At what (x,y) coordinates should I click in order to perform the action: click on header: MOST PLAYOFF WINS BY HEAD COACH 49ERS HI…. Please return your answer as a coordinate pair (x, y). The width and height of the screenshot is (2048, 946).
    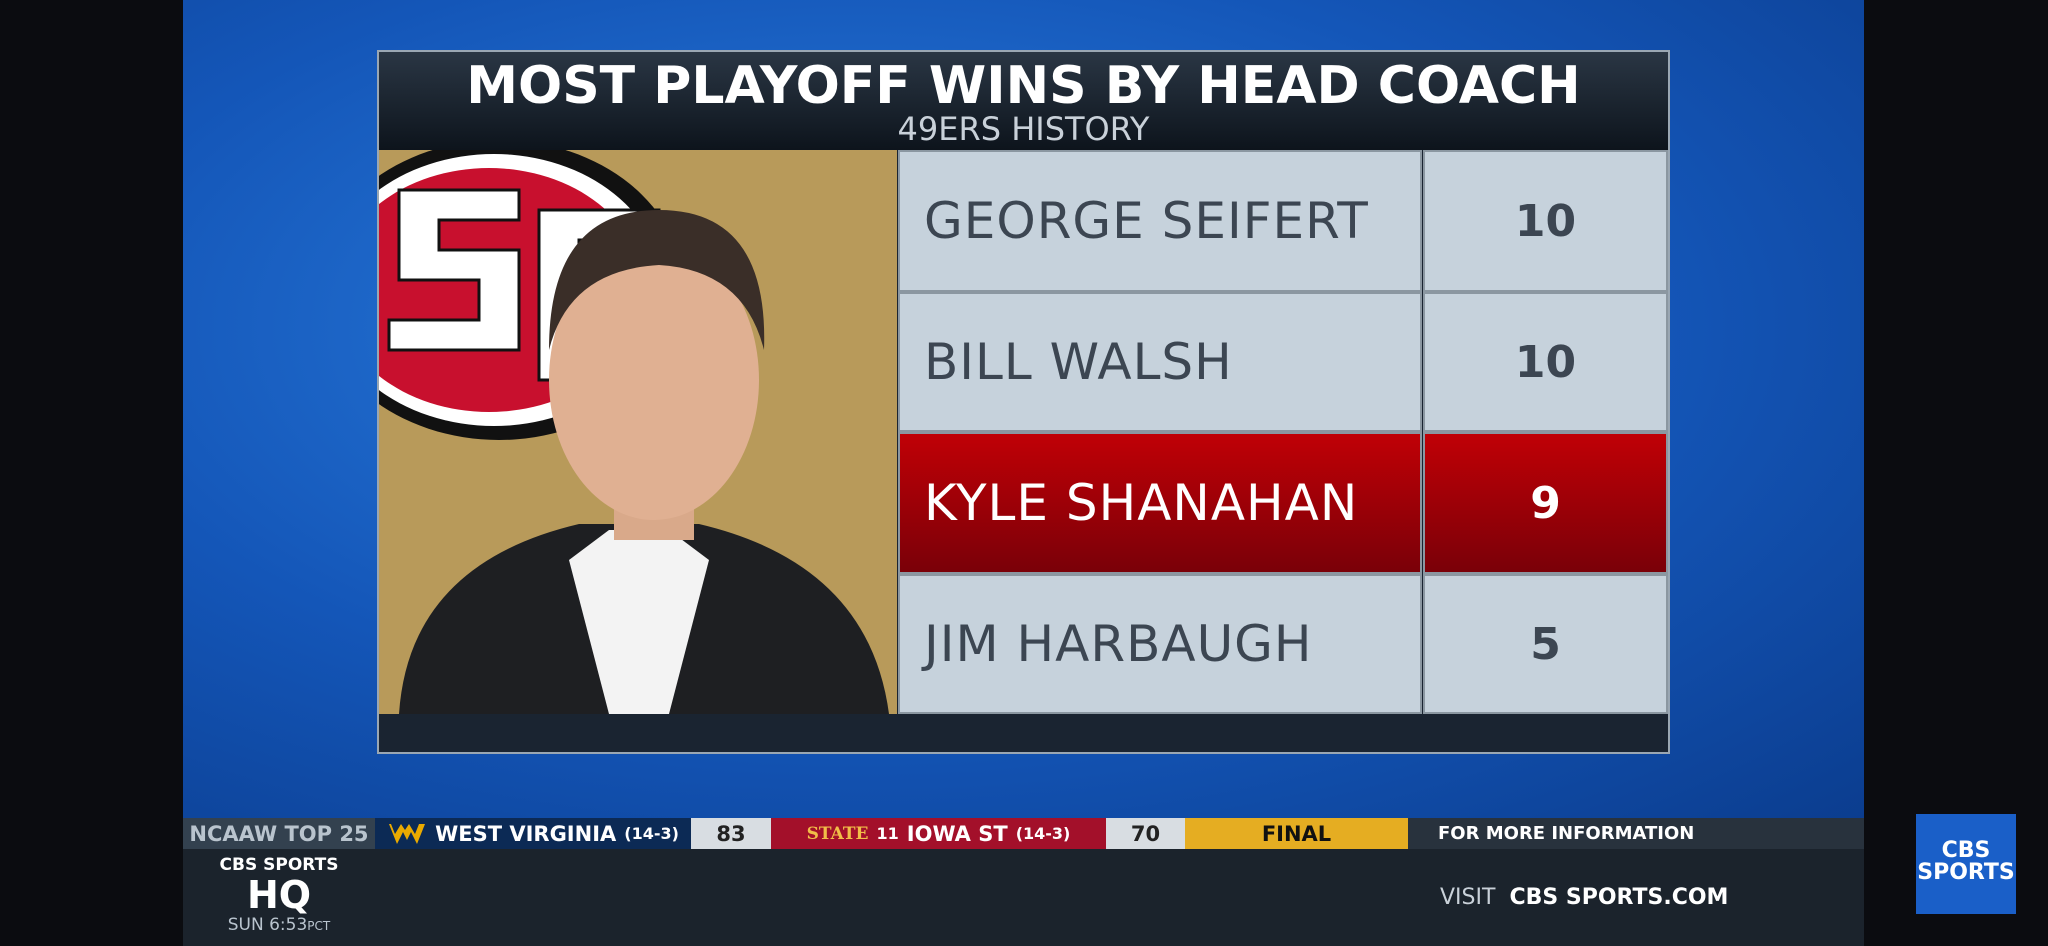
    Looking at the image, I should click on (1023, 101).